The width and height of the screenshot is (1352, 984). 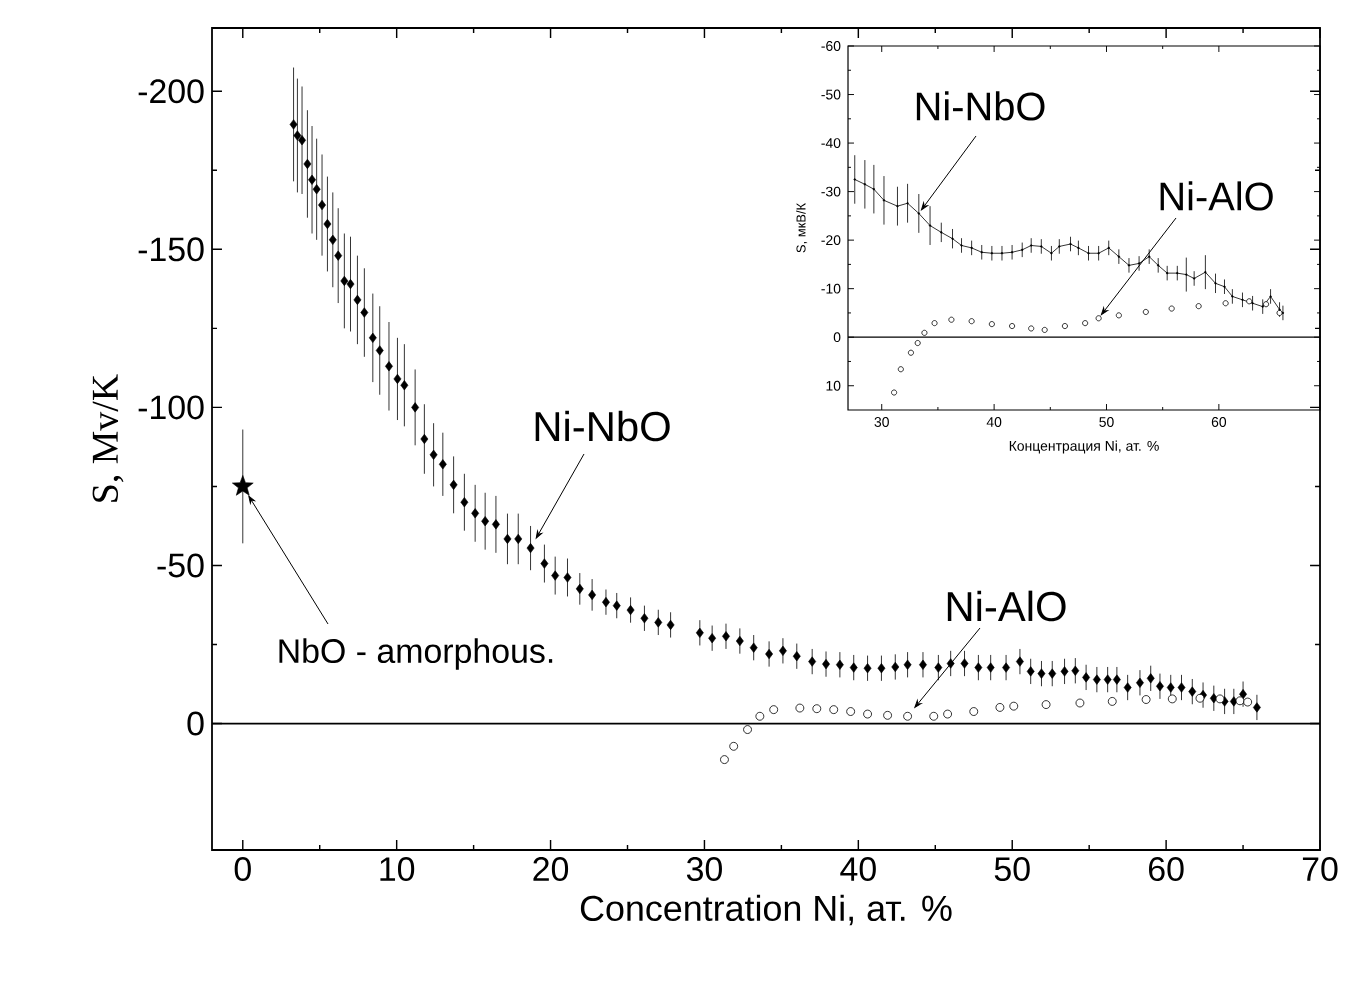 I want to click on x-axis-title: Concentration Ni, ат. %, so click(x=766, y=910).